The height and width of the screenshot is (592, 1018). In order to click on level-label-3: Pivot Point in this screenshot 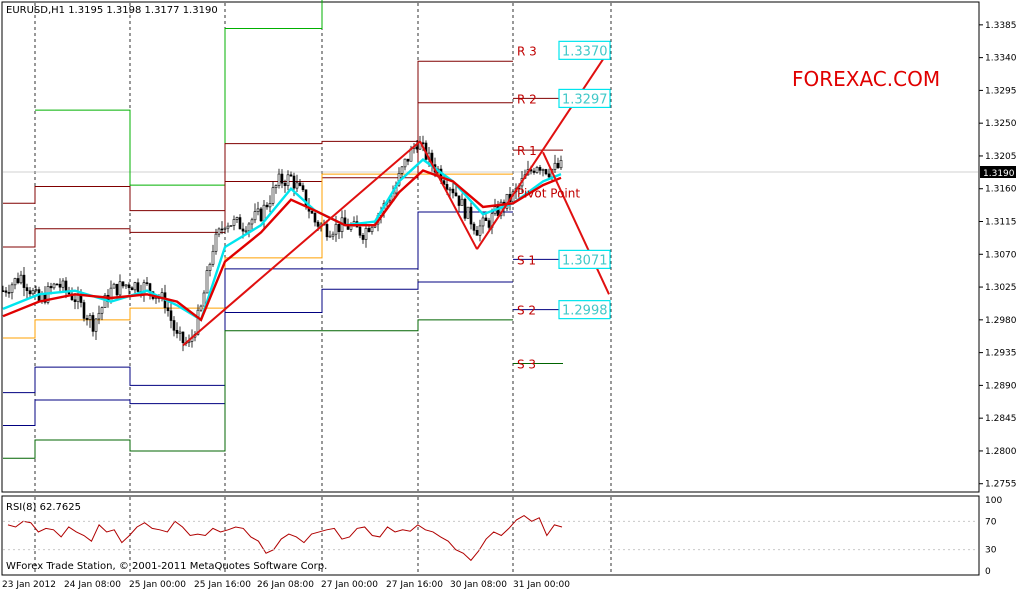, I will do `click(548, 193)`.